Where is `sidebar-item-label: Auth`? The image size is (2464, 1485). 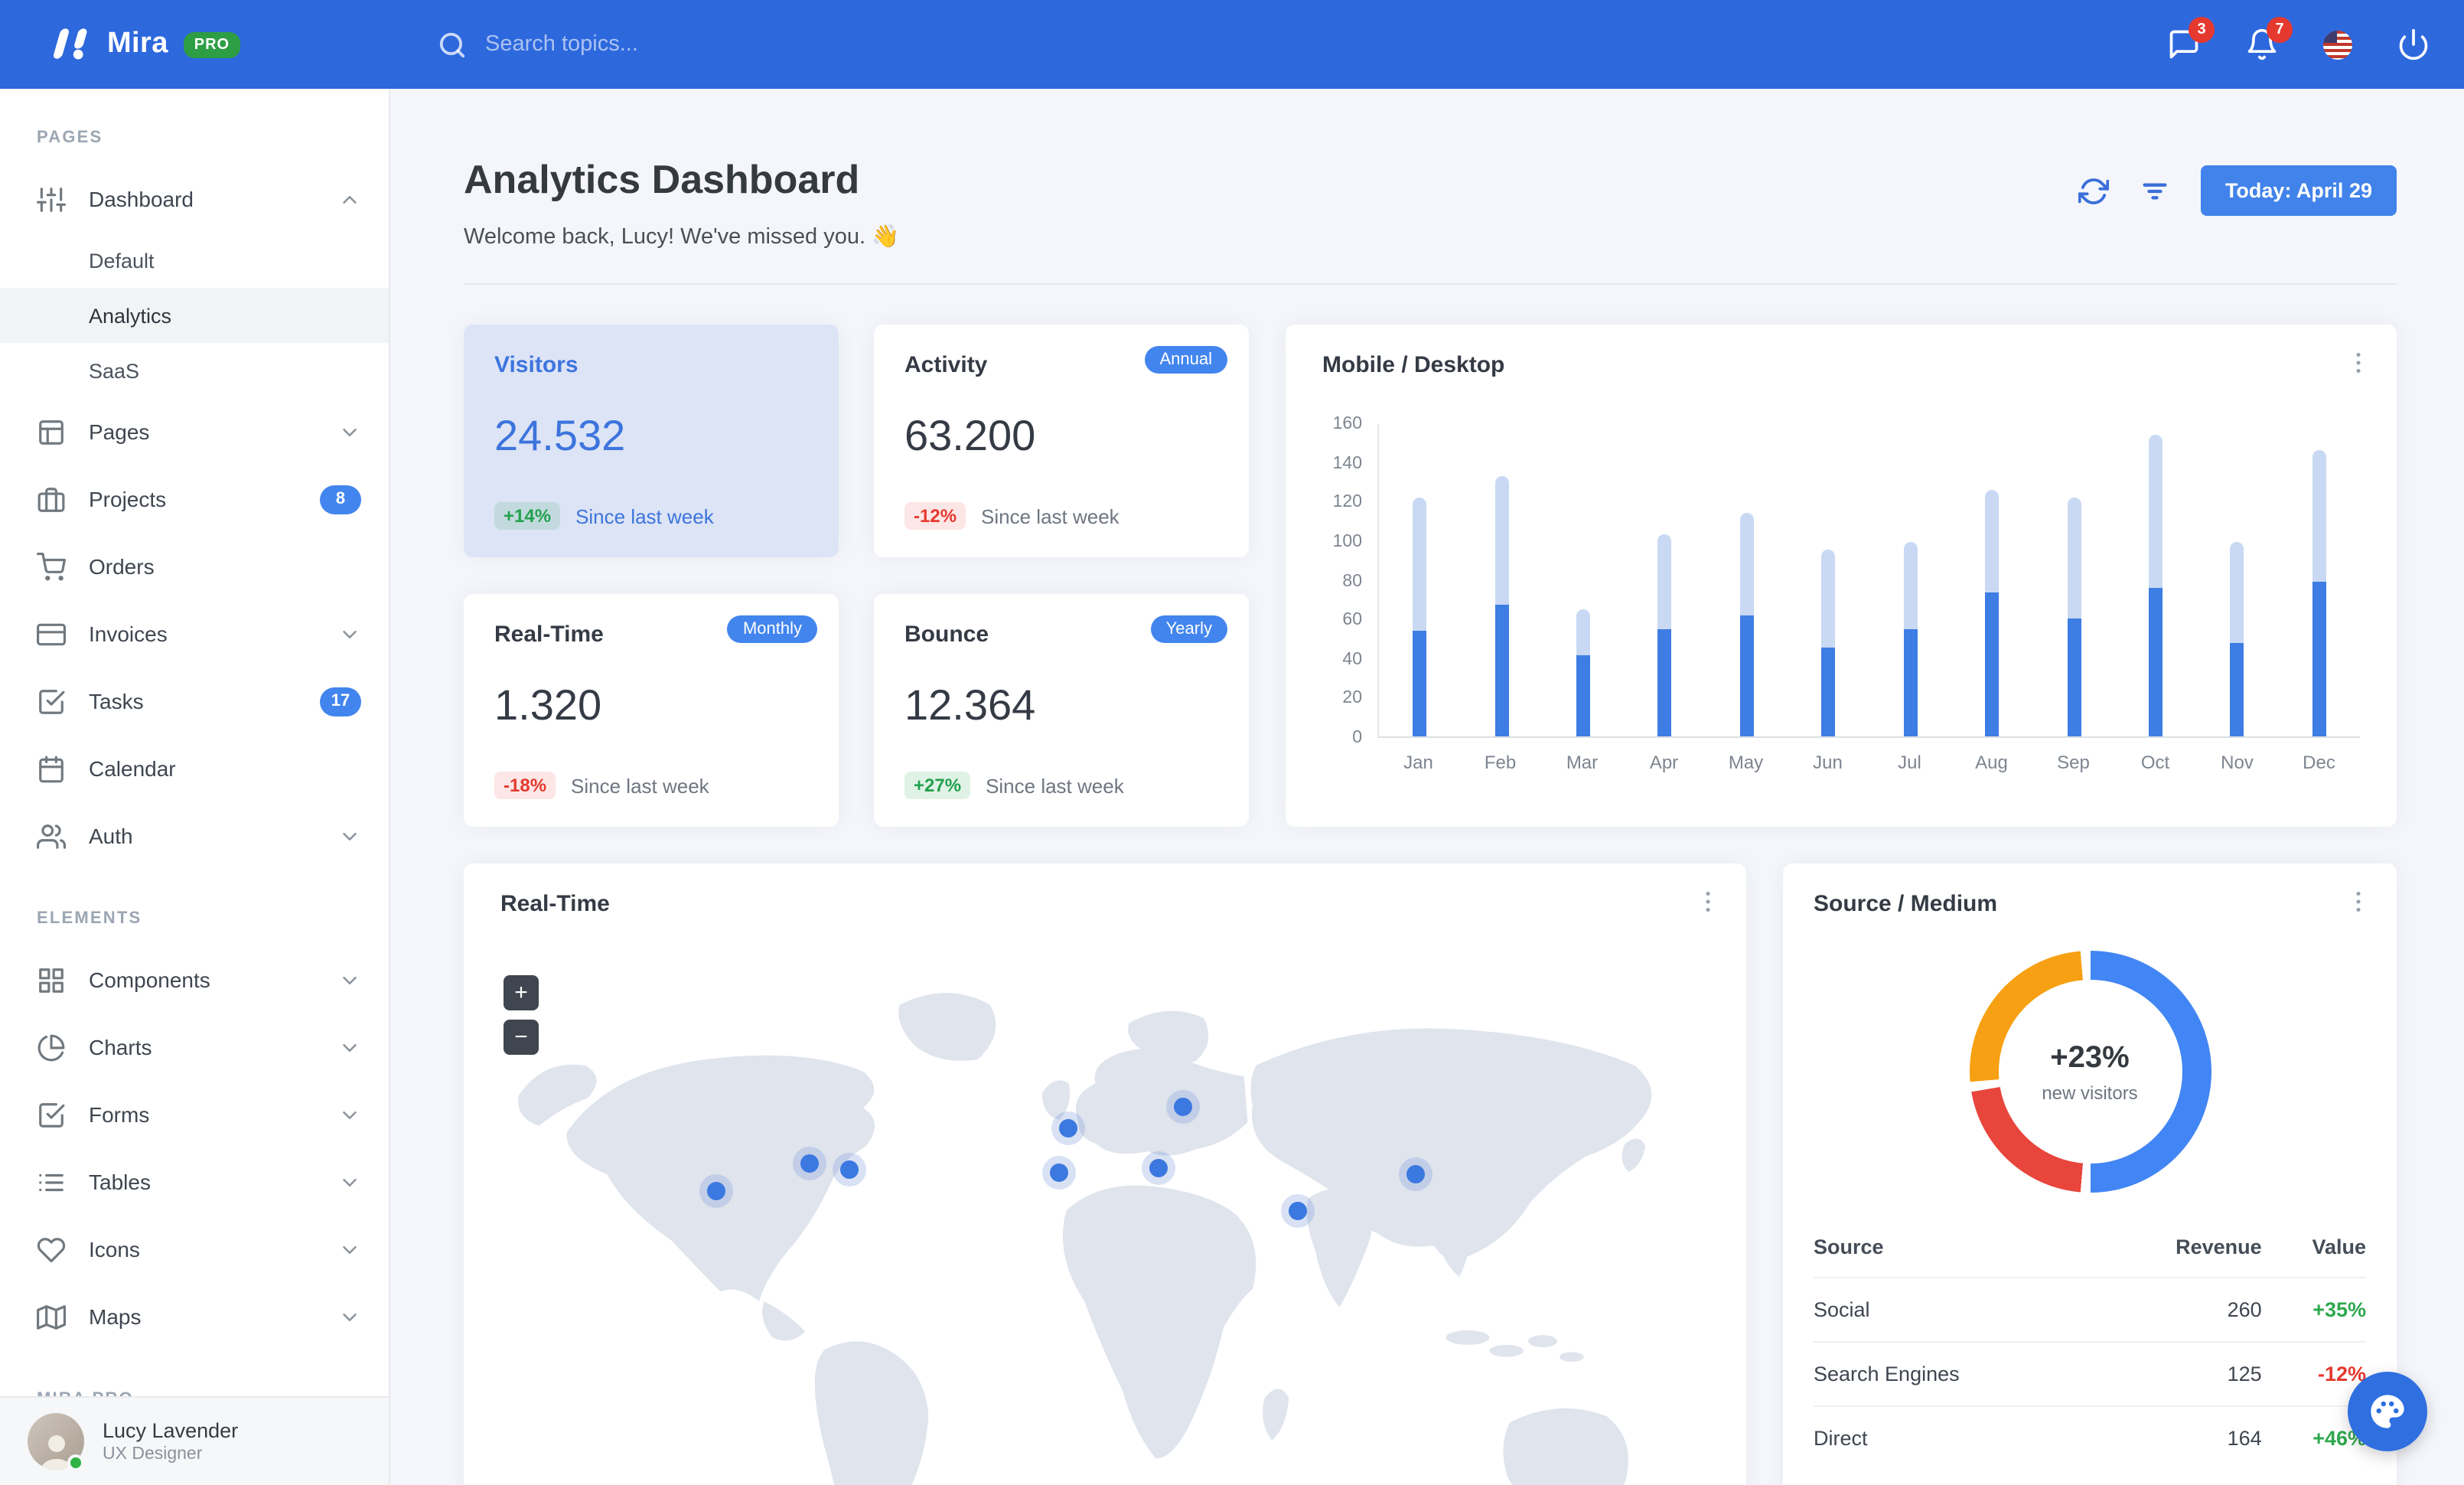 sidebar-item-label: Auth is located at coordinates (111, 836).